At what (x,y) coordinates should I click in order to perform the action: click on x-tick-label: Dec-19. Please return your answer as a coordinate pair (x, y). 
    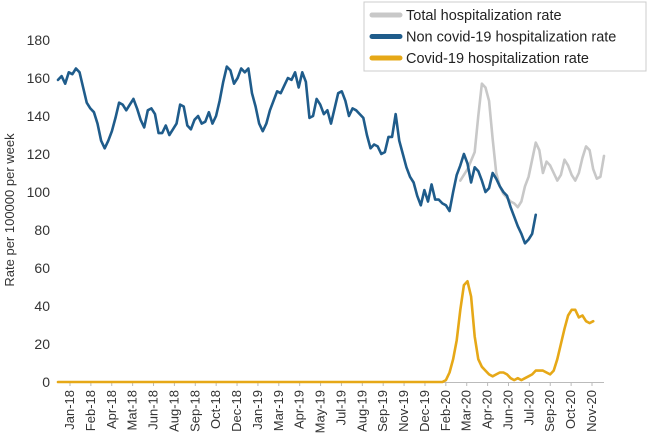
    Looking at the image, I should click on (424, 411).